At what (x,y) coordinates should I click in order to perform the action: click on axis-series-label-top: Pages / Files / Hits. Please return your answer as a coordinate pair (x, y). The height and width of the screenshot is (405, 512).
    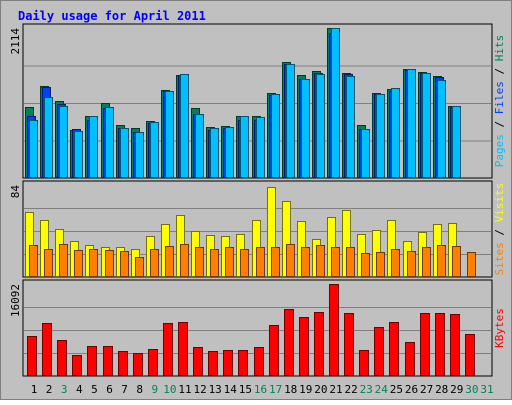
    Looking at the image, I should click on (499, 101).